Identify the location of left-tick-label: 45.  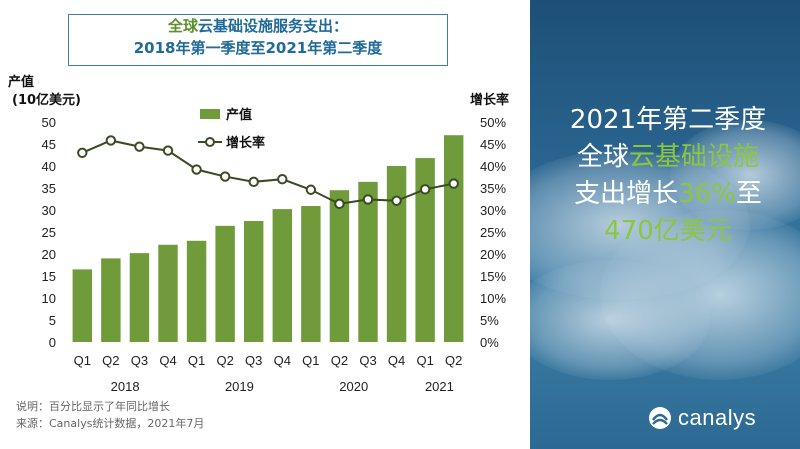
(49, 144).